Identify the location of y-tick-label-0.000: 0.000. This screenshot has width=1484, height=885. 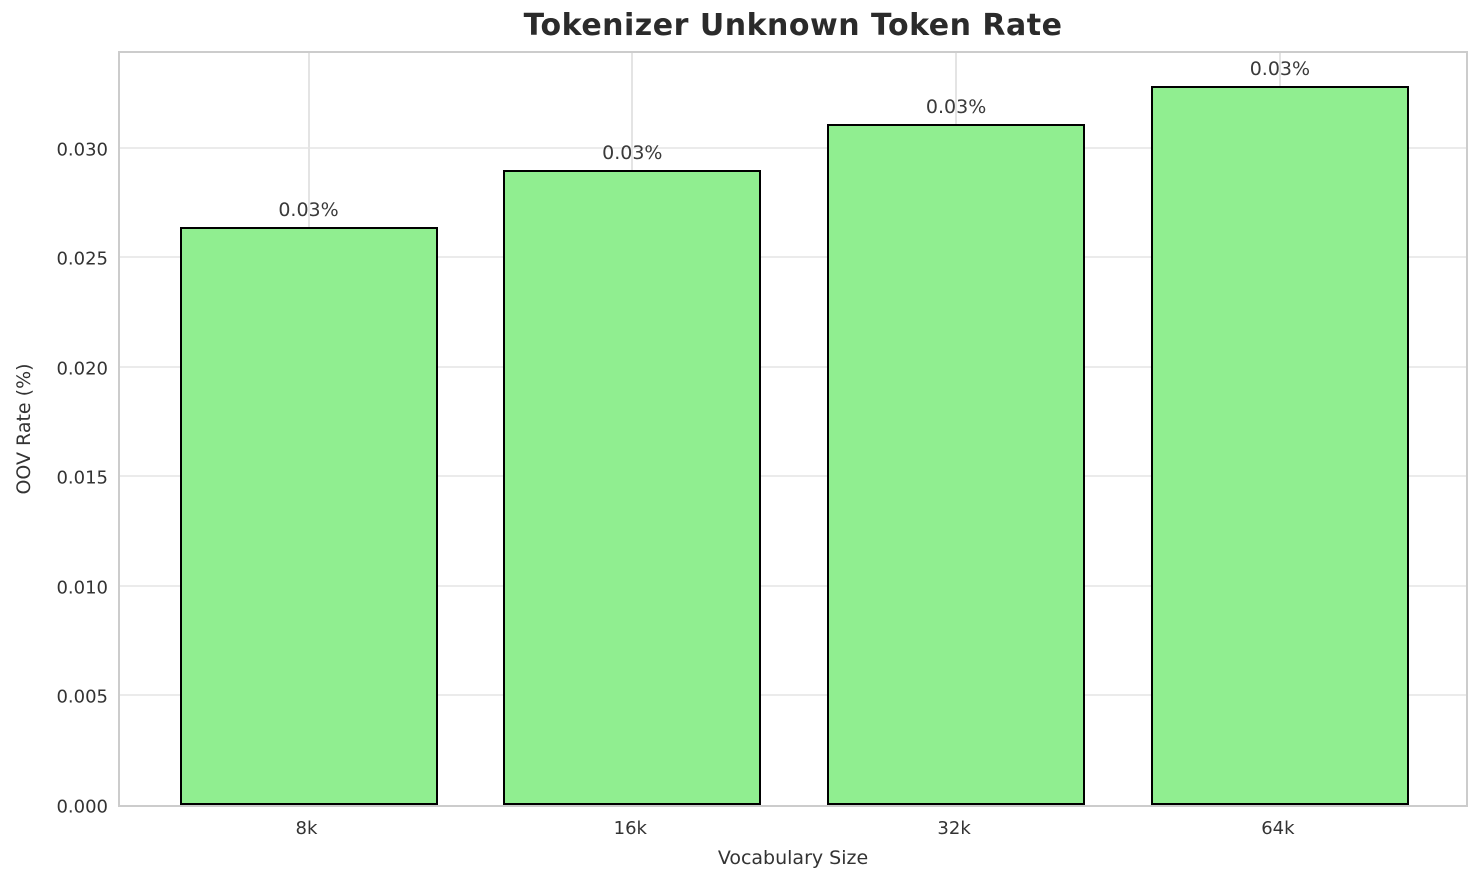
(82, 807).